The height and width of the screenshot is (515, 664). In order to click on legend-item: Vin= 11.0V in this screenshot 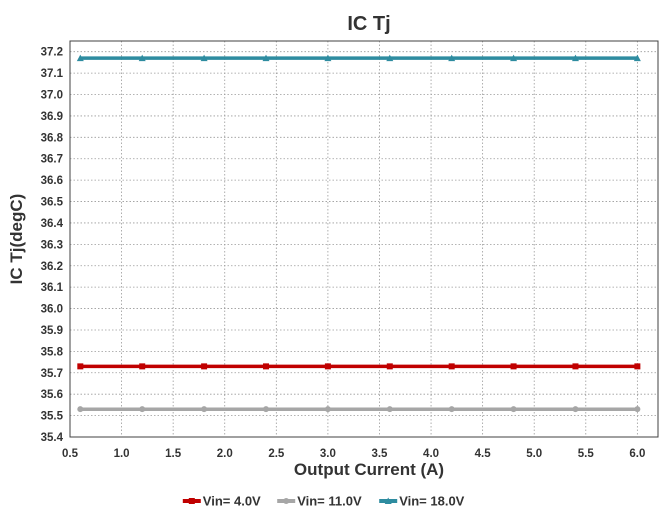, I will do `click(319, 501)`.